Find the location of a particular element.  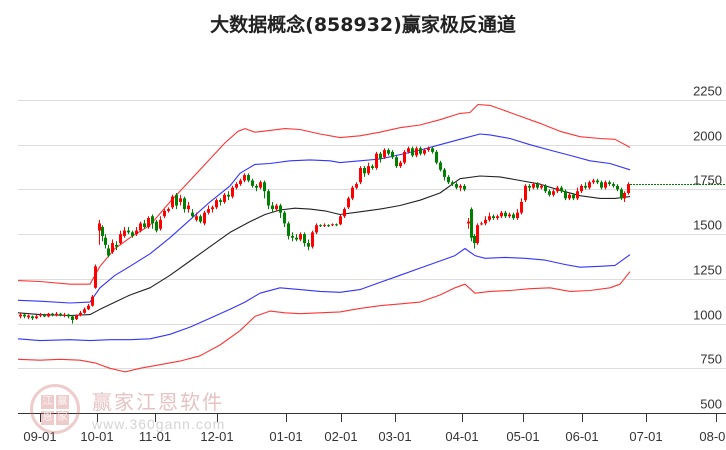

x-tick-label: 10-01 is located at coordinates (96, 436).